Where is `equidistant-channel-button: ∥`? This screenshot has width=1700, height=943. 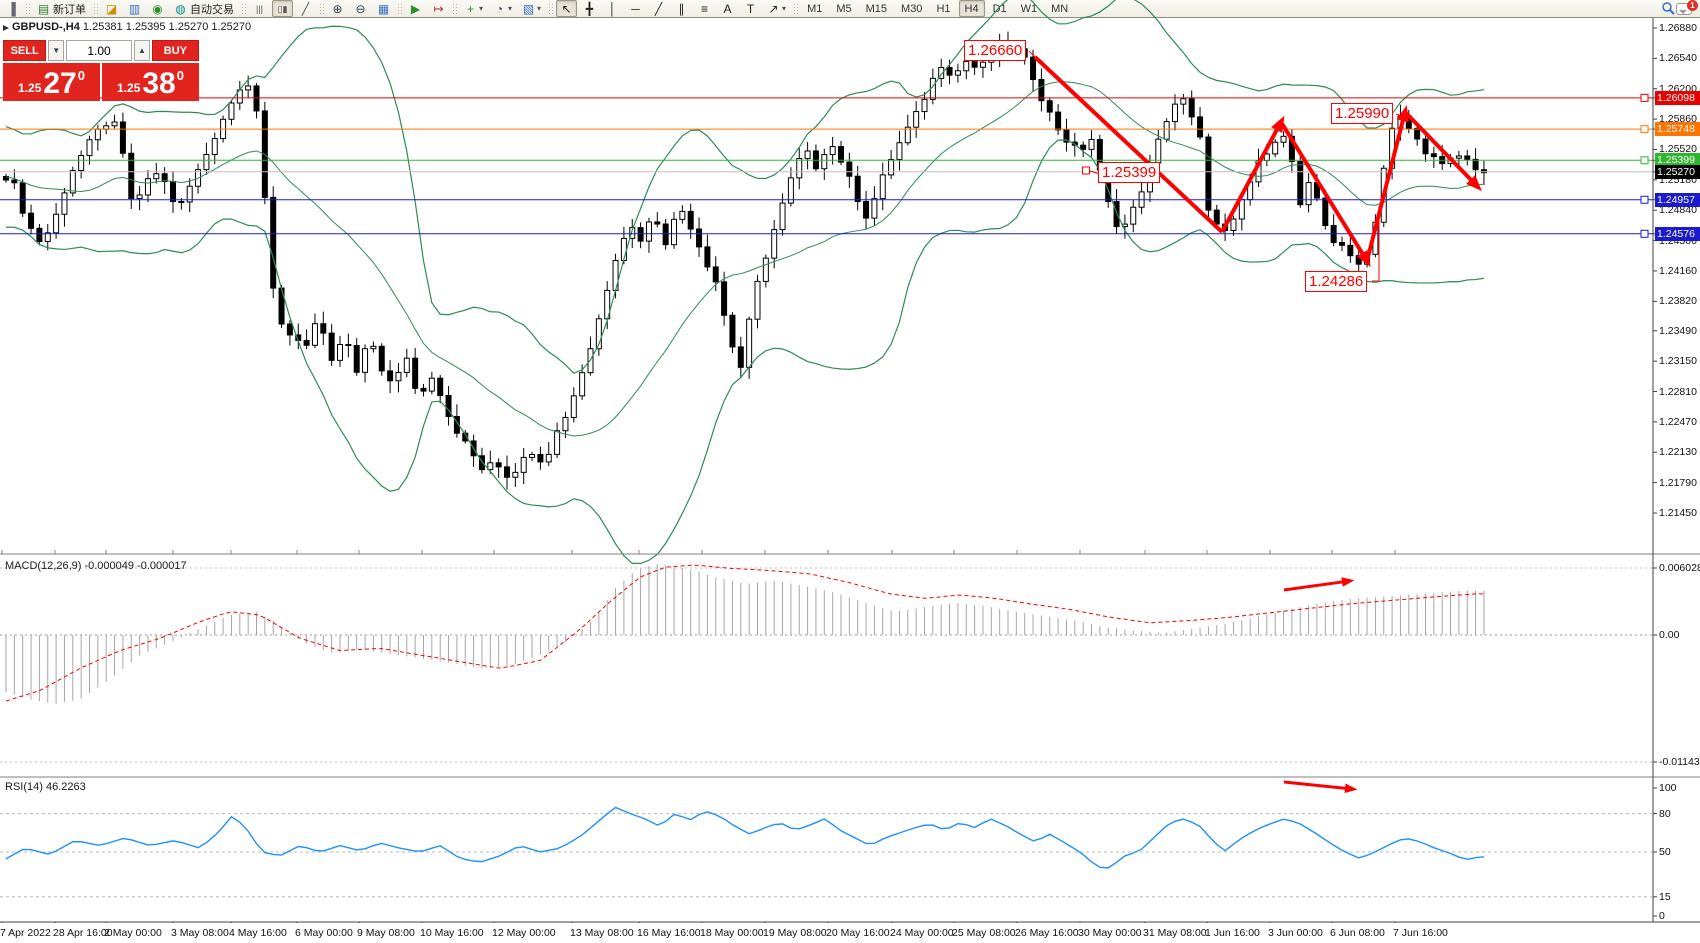 equidistant-channel-button: ∥ is located at coordinates (681, 8).